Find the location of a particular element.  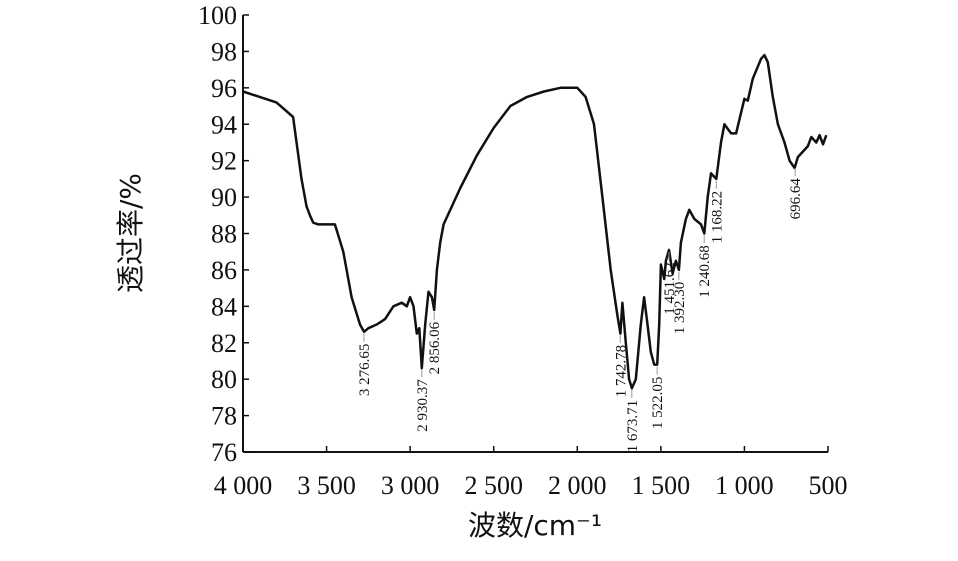

x-axis-title: 波数/cm⁻¹ is located at coordinates (535, 525).